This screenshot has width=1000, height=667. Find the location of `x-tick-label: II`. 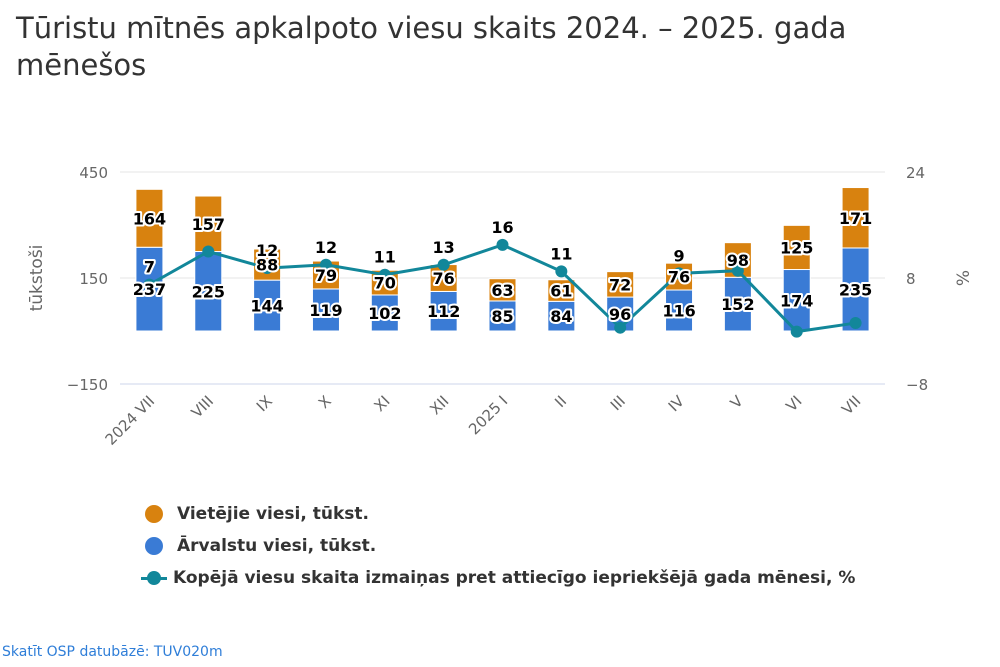

x-tick-label: II is located at coordinates (560, 401).